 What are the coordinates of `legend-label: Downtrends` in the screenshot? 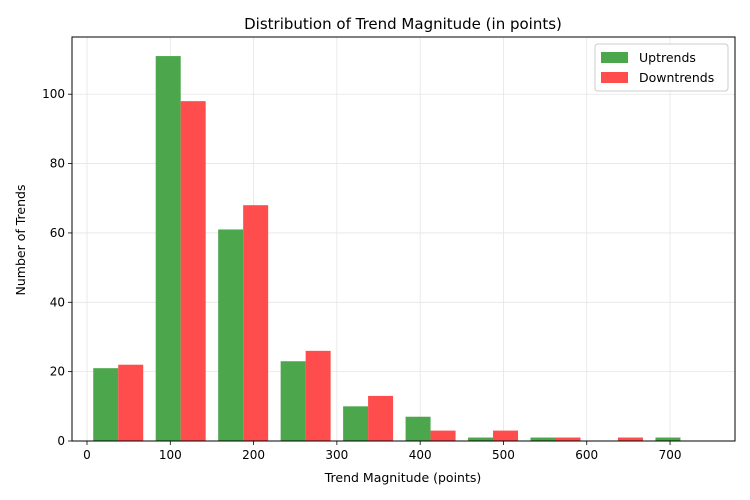 It's located at (676, 77).